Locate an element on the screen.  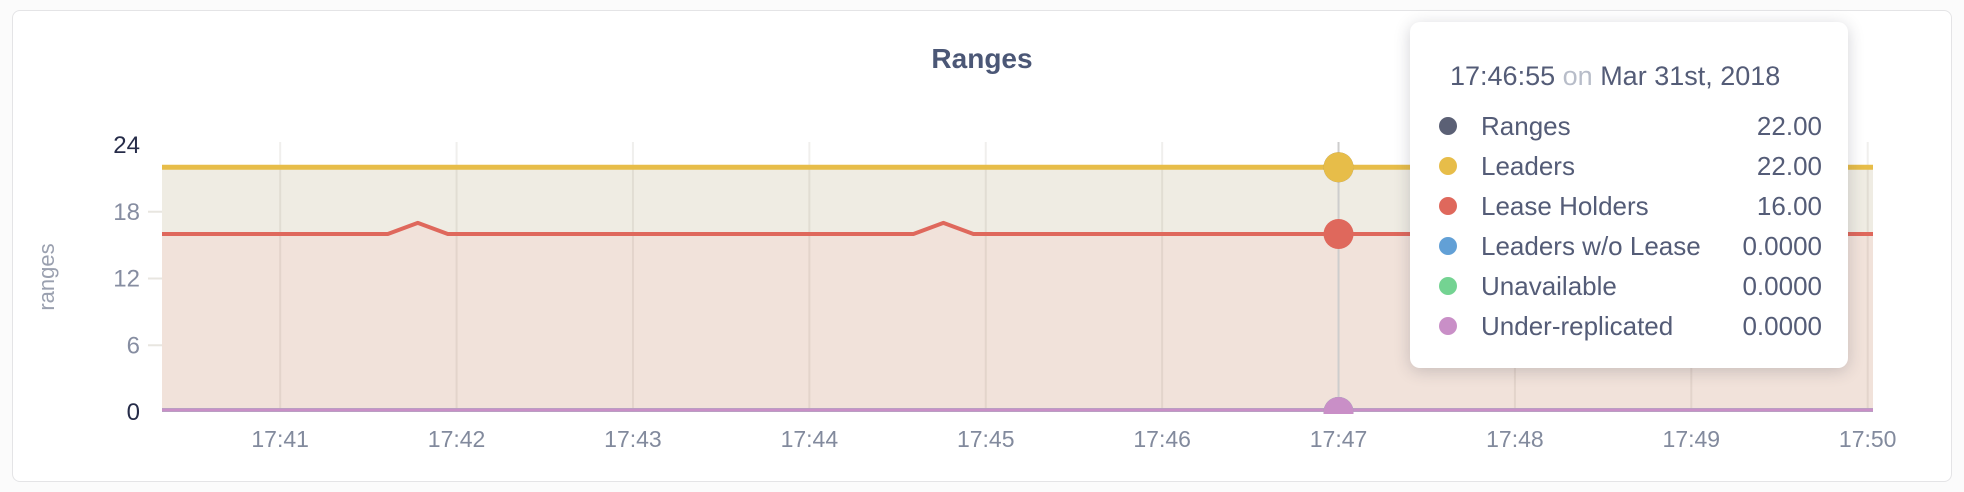
series-label: Leaders is located at coordinates (1528, 165).